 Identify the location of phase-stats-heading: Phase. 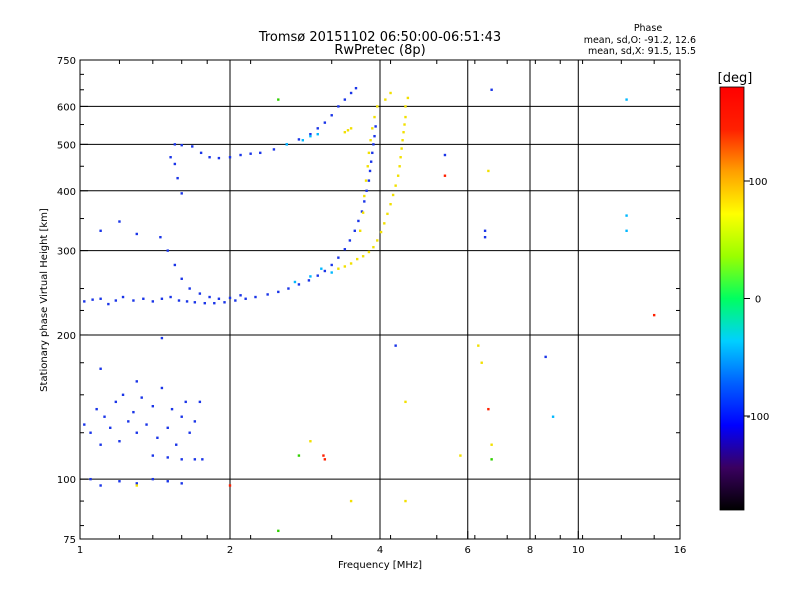
(648, 28).